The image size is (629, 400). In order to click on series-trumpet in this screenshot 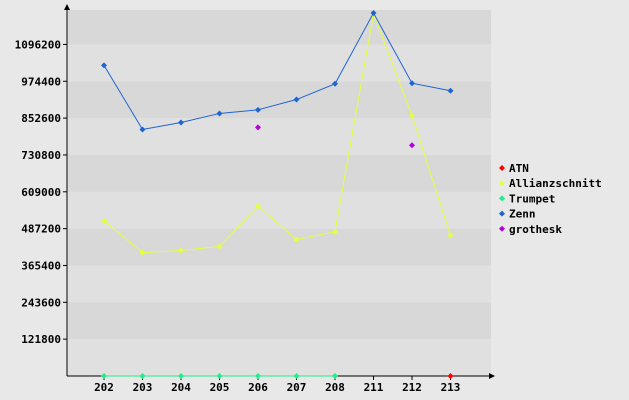, I will do `click(219, 376)`.